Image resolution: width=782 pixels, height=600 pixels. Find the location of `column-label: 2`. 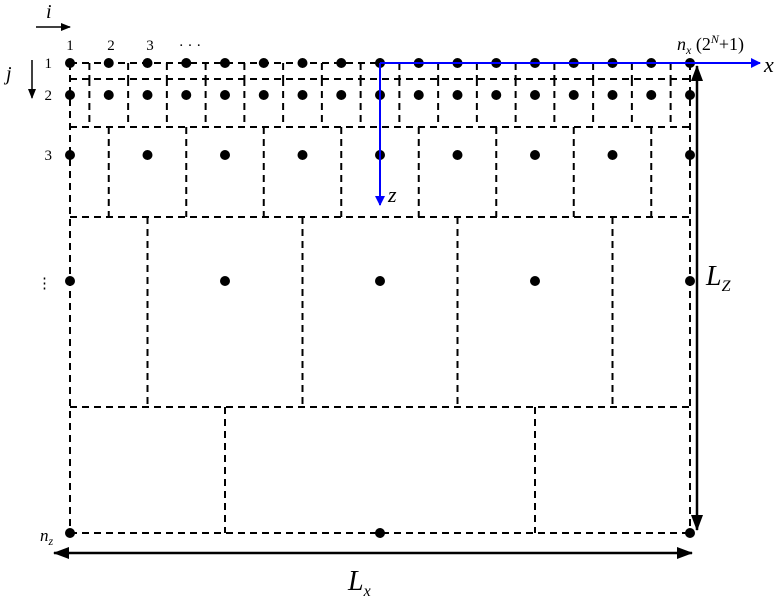

column-label: 2 is located at coordinates (111, 46).